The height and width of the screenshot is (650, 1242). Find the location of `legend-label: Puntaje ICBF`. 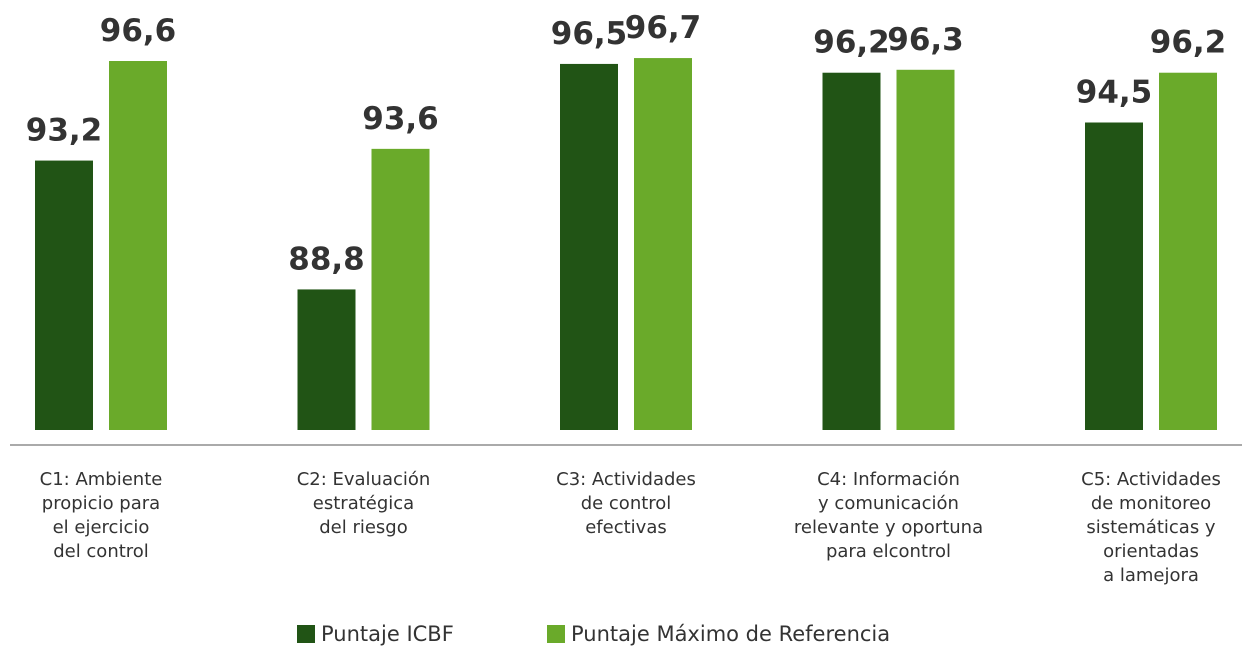

legend-label: Puntaje ICBF is located at coordinates (387, 634).